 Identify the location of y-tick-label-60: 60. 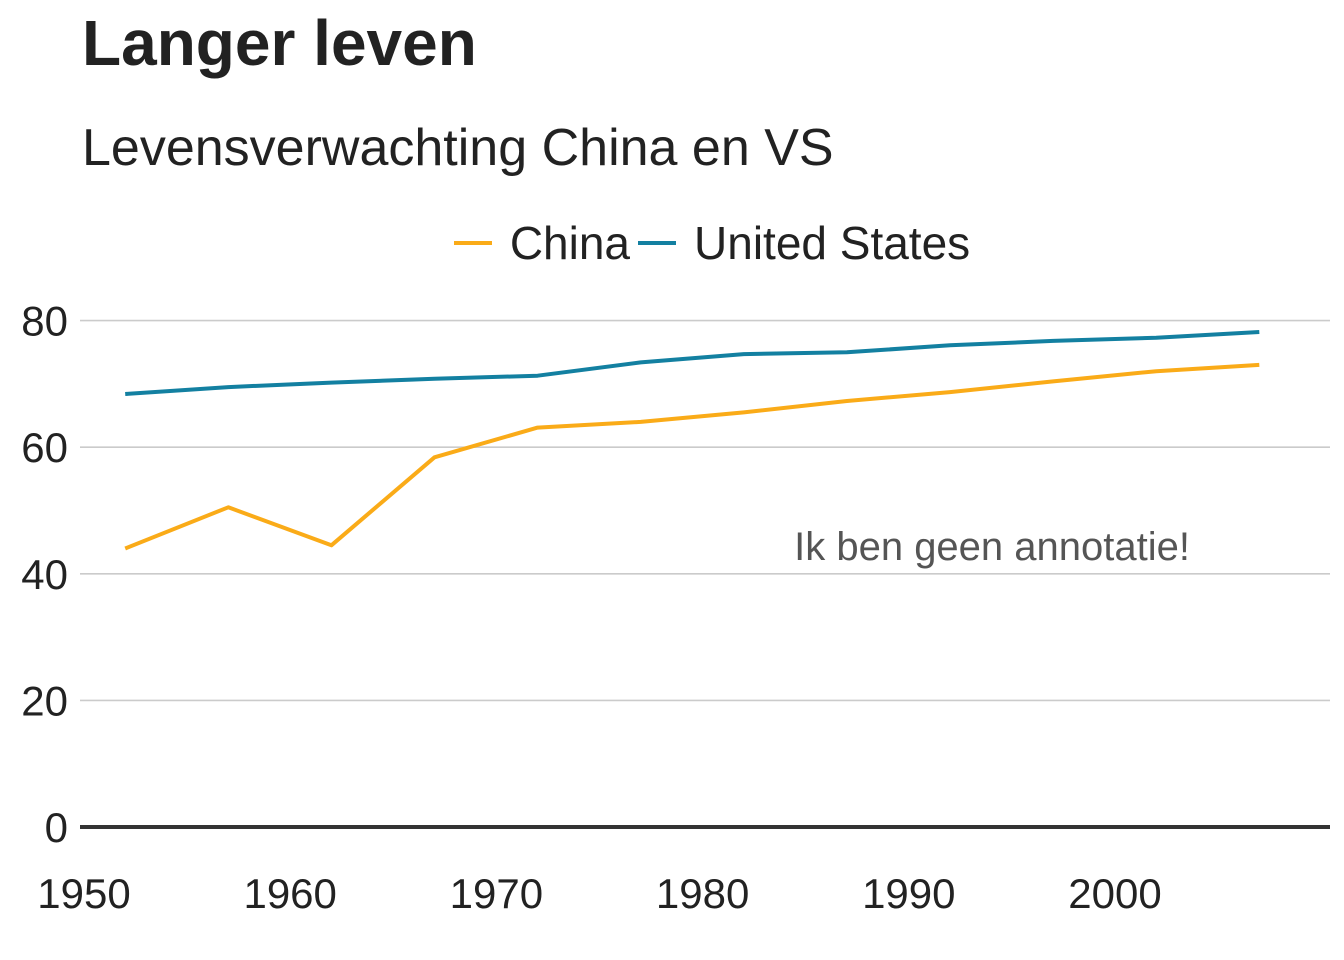
(44, 447).